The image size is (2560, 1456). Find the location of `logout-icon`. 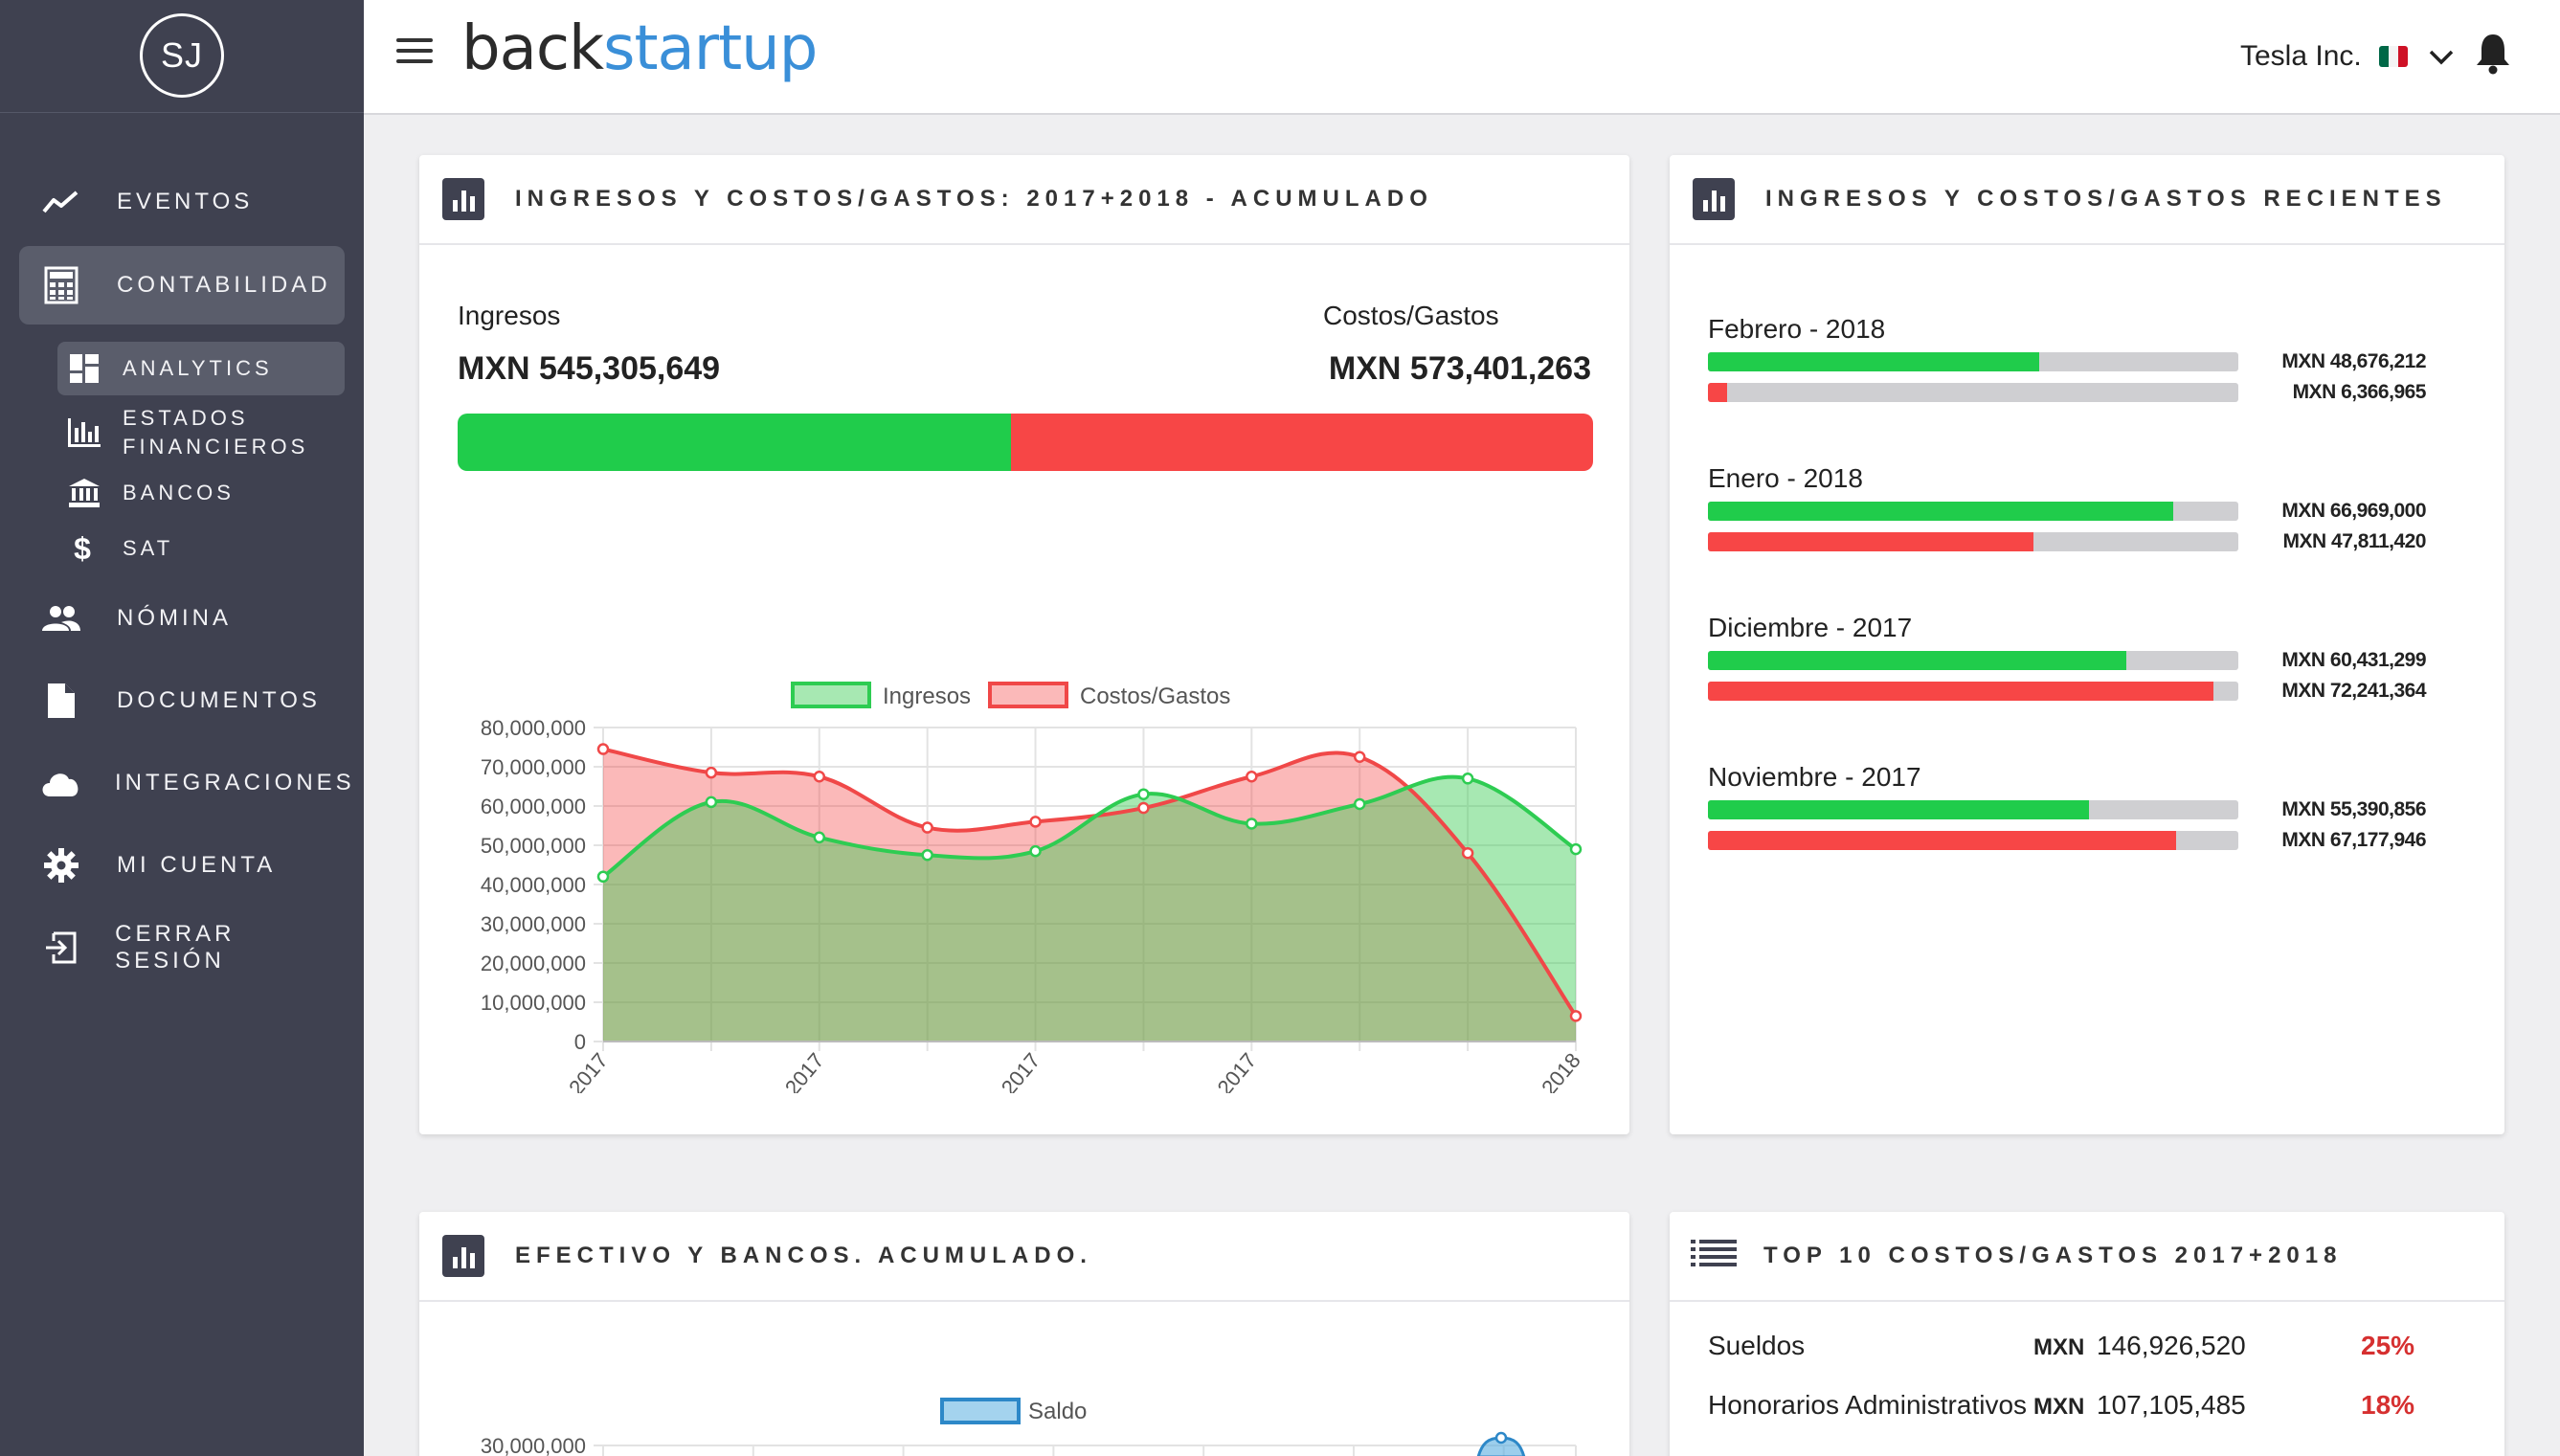

logout-icon is located at coordinates (60, 948).